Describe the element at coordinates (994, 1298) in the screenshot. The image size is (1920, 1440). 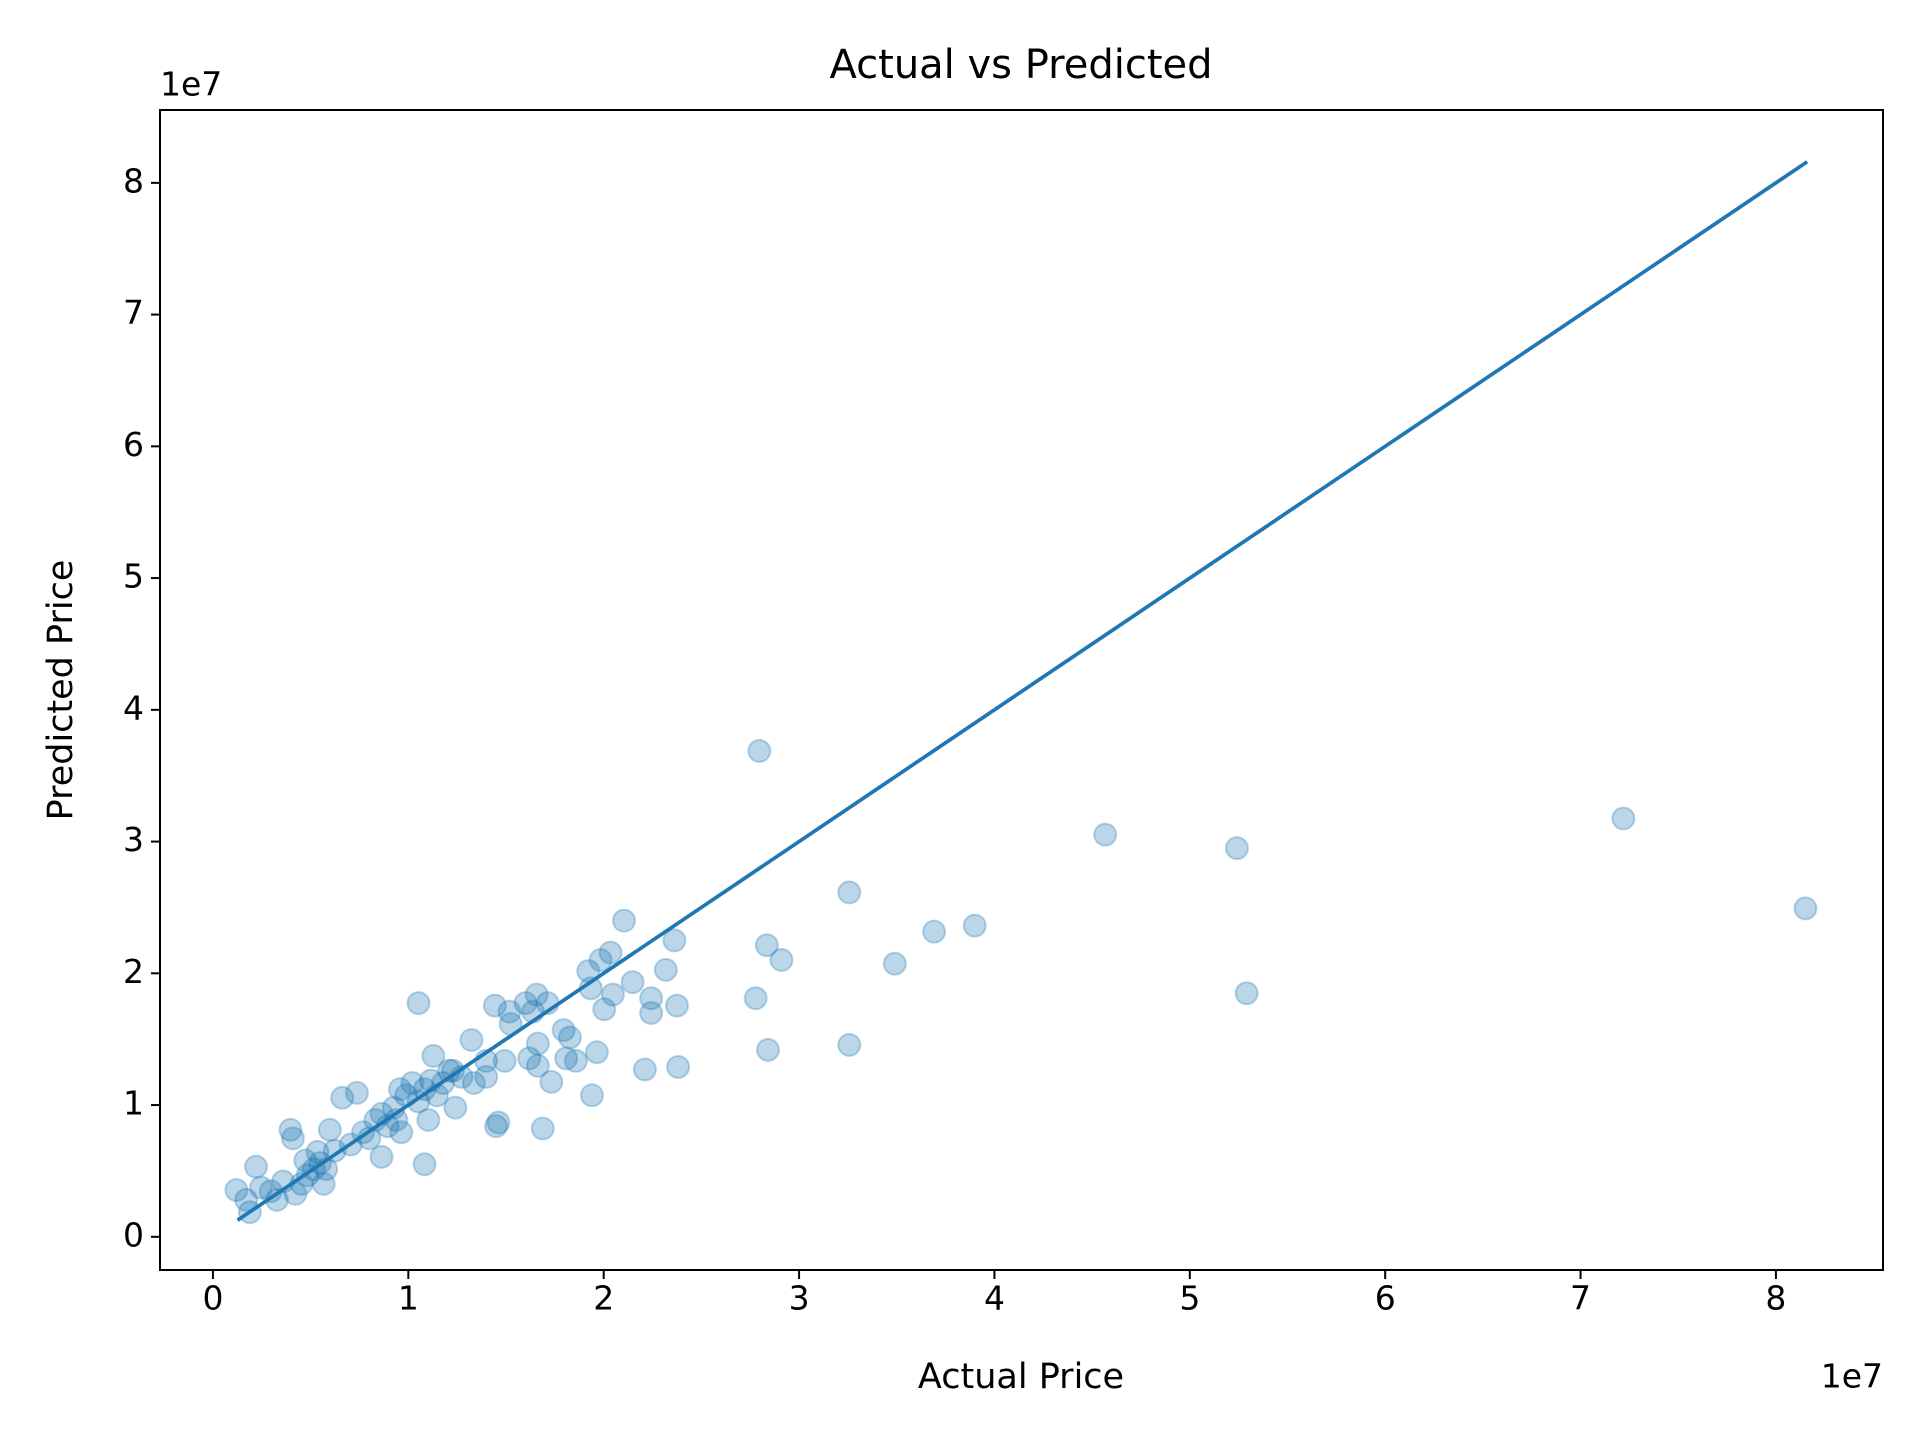
I see `x-tick-label: 4` at that location.